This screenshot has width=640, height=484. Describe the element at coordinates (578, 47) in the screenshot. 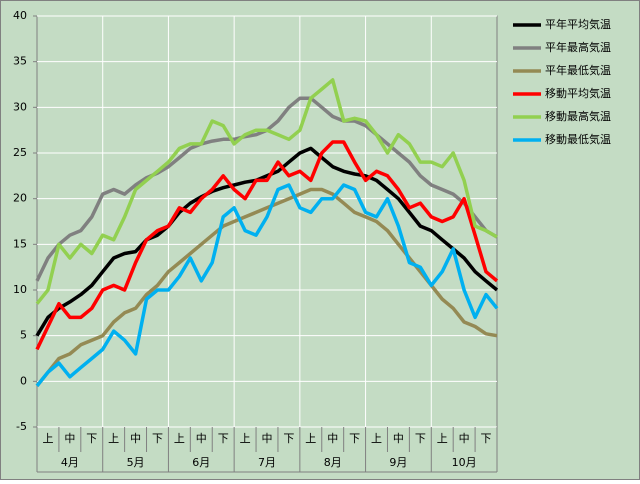

I see `legend-label: 平年最高気温` at that location.